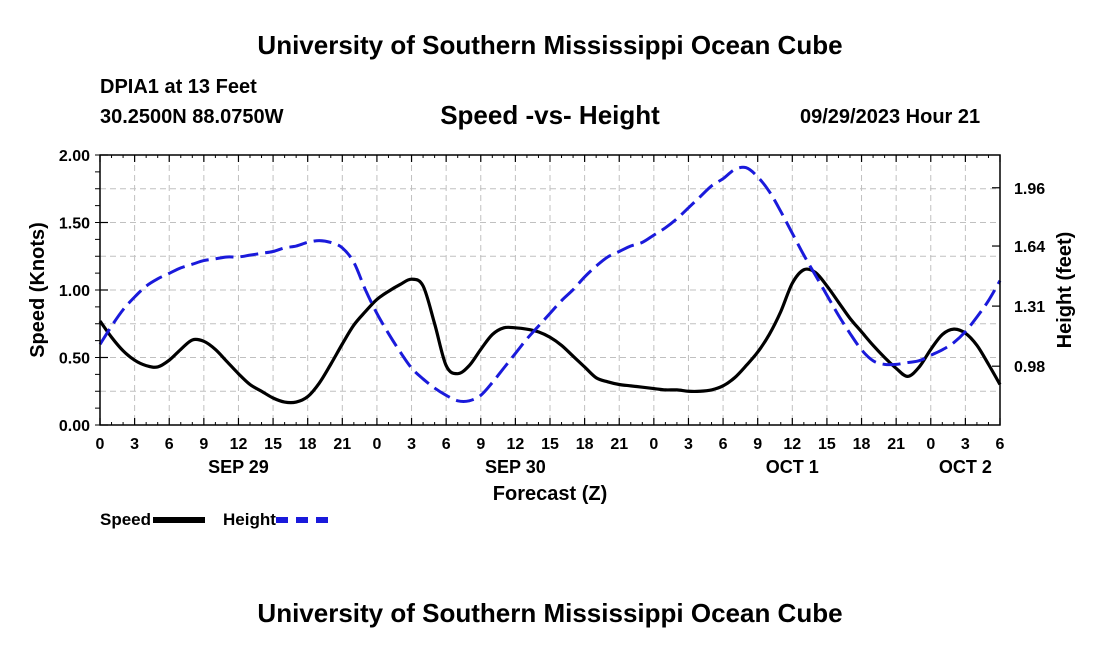  What do you see at coordinates (74, 426) in the screenshot?
I see `y-tick-label: 0.00` at bounding box center [74, 426].